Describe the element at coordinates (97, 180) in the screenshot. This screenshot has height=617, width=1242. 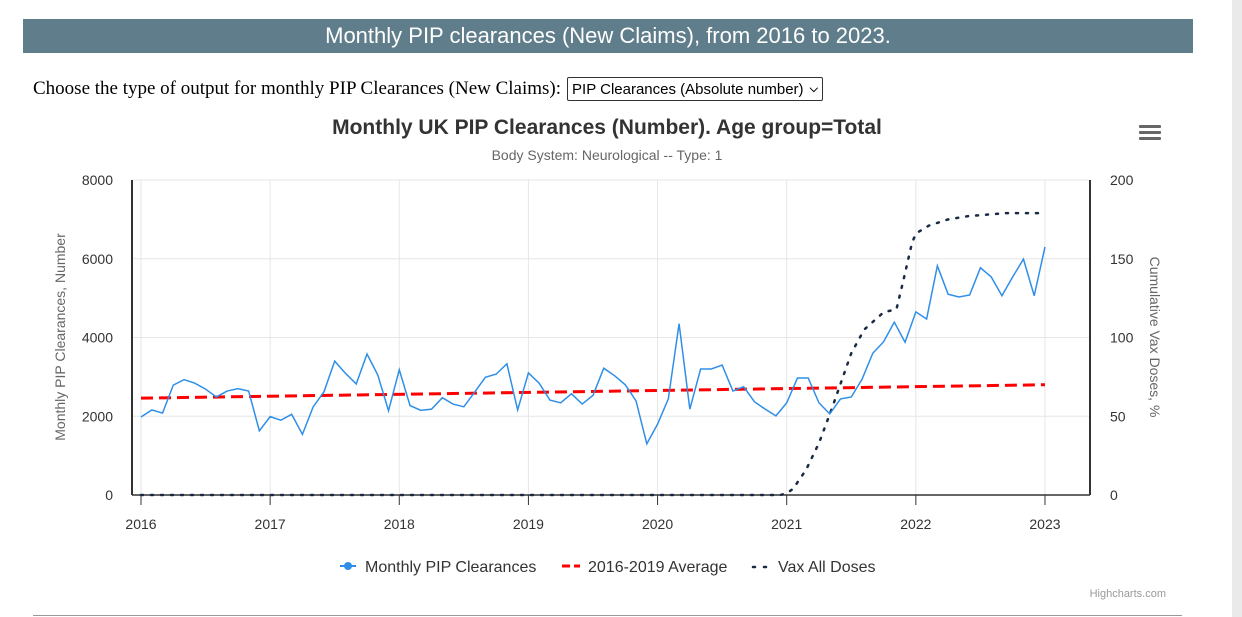
I see `y-tick-label: 8000` at that location.